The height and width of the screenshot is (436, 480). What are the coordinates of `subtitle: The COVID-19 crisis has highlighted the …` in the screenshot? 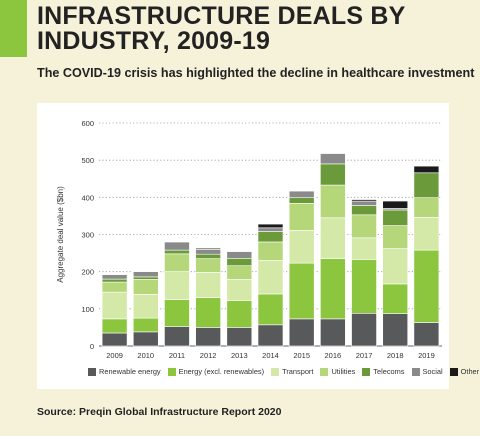 It's located at (256, 73).